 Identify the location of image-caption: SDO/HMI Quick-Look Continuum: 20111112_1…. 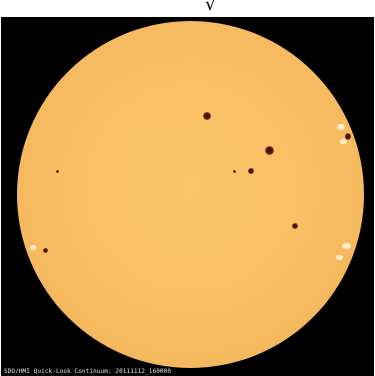
(88, 371).